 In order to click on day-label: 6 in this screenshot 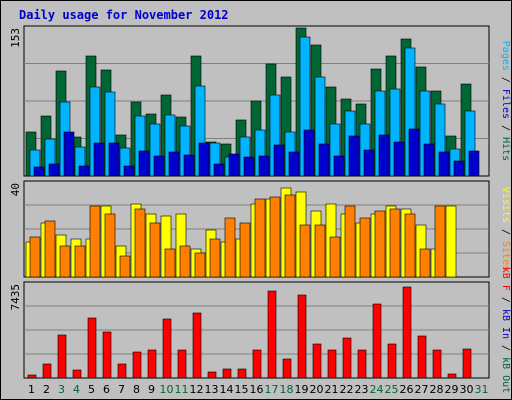, I will do `click(106, 389)`.